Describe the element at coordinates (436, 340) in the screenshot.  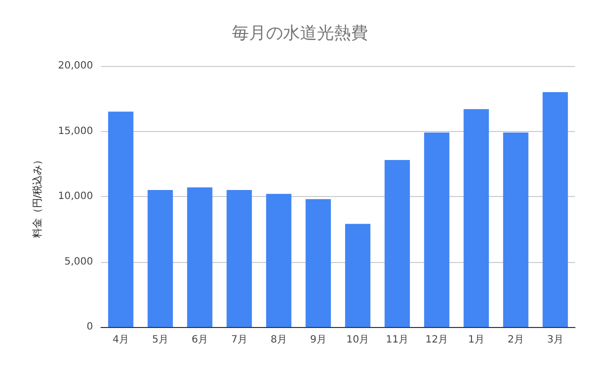
I see `x-tick-label: 12月` at that location.